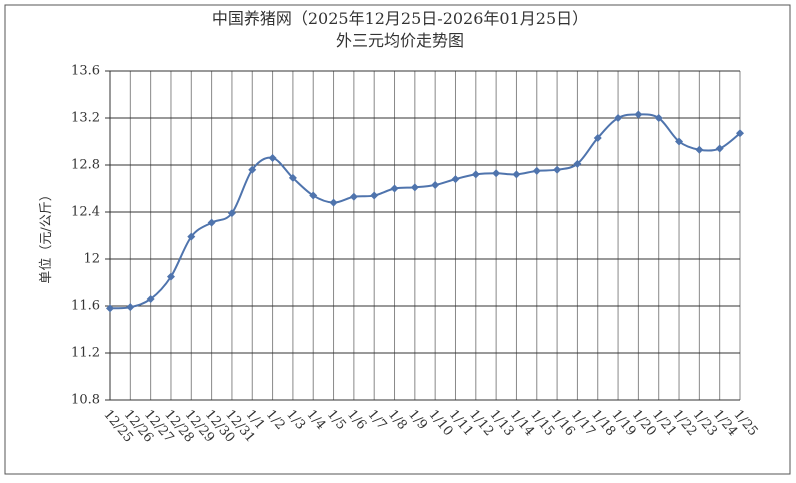 This screenshot has height=483, width=796. I want to click on y-axis-label: 单位（元/公斤）, so click(46, 235).